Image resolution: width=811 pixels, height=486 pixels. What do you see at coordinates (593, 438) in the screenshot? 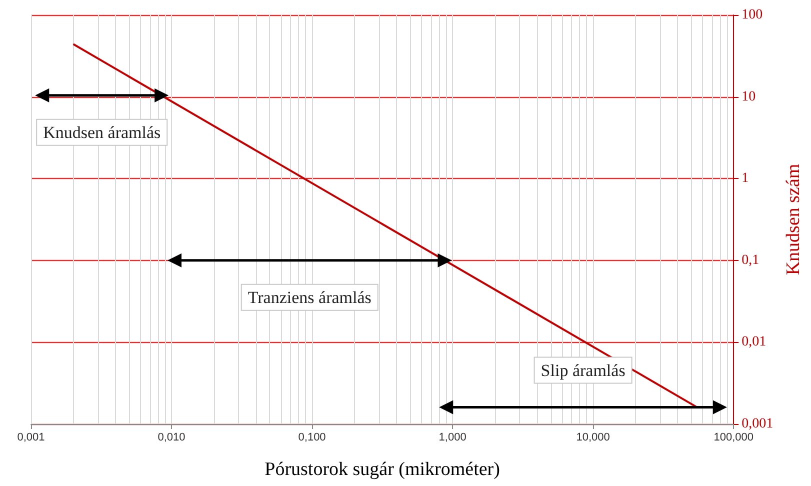
I see `x-tick-label: 10,000` at bounding box center [593, 438].